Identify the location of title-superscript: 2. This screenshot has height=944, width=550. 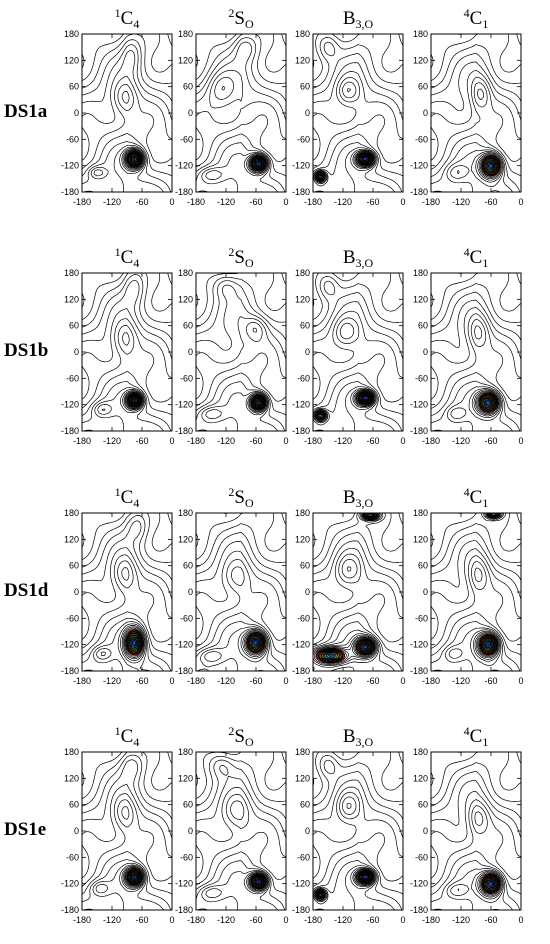
(231, 13).